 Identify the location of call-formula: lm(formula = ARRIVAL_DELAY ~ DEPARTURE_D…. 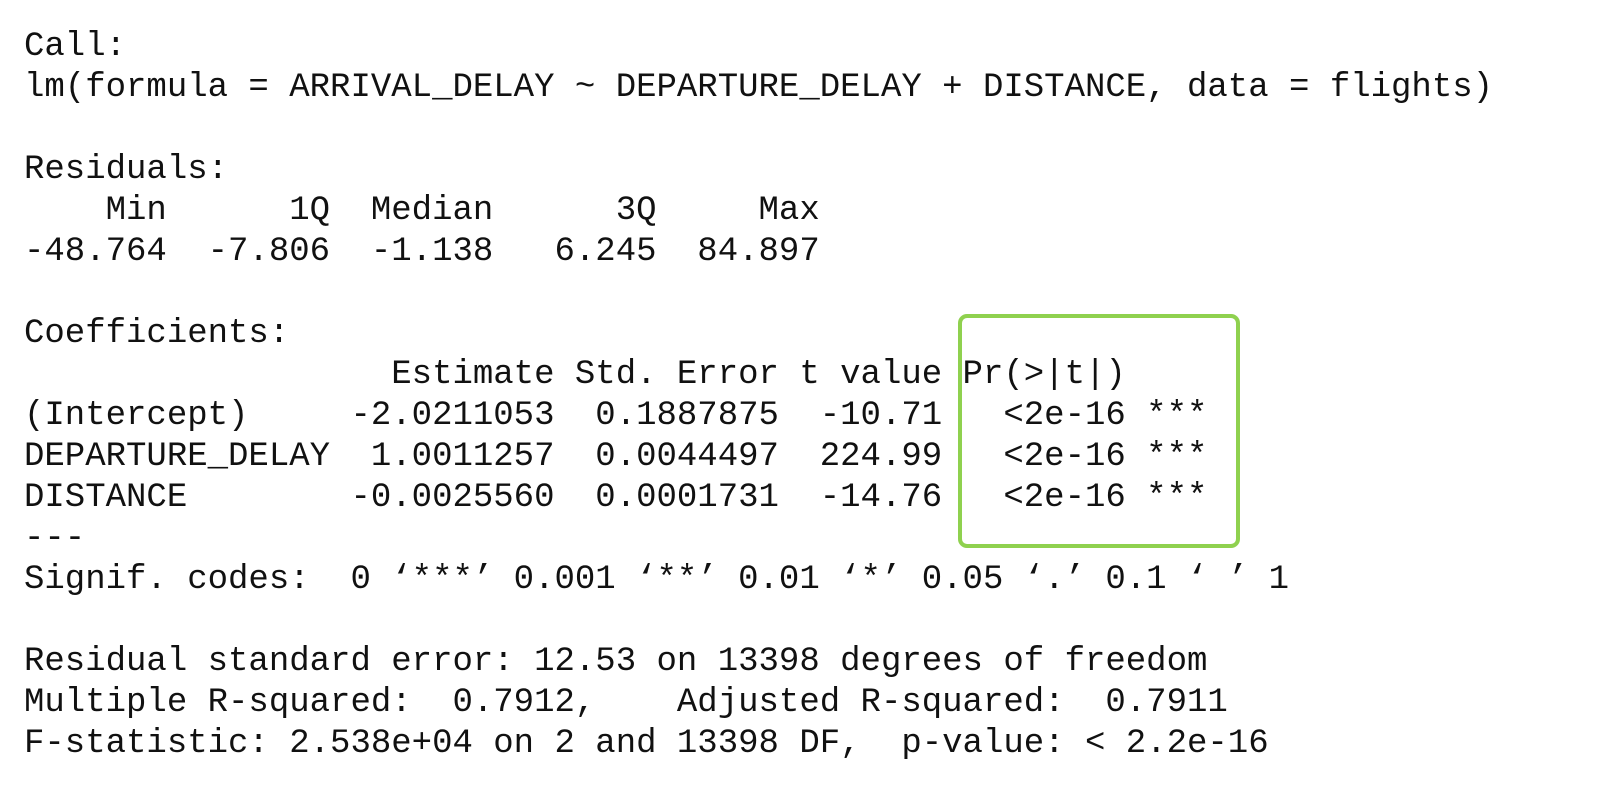
(759, 88).